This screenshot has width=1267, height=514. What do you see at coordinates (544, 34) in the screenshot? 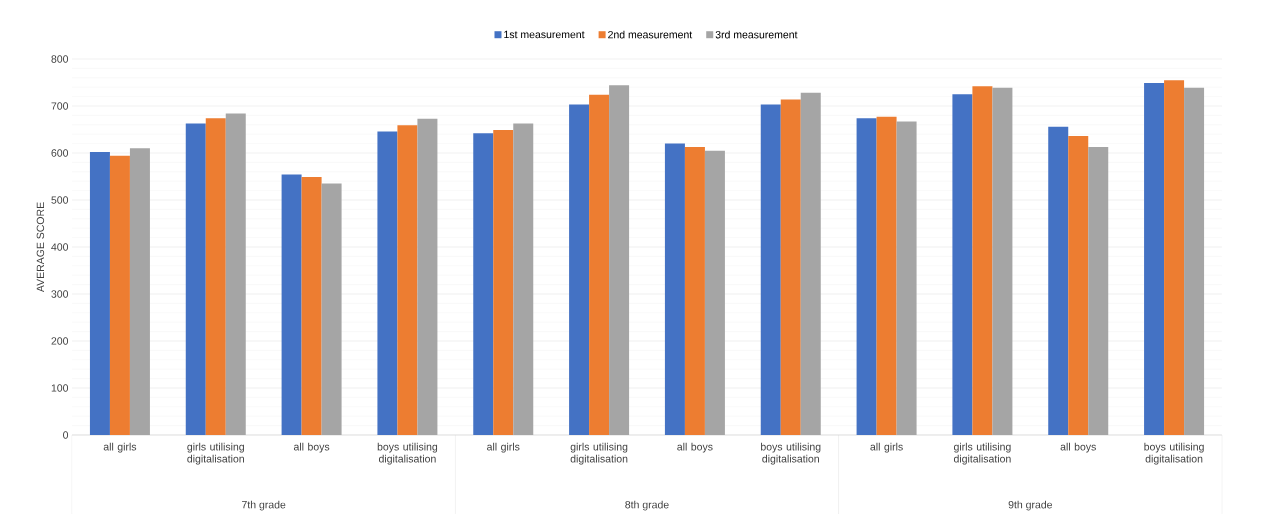
I see `legend-label: 1st measurement` at bounding box center [544, 34].